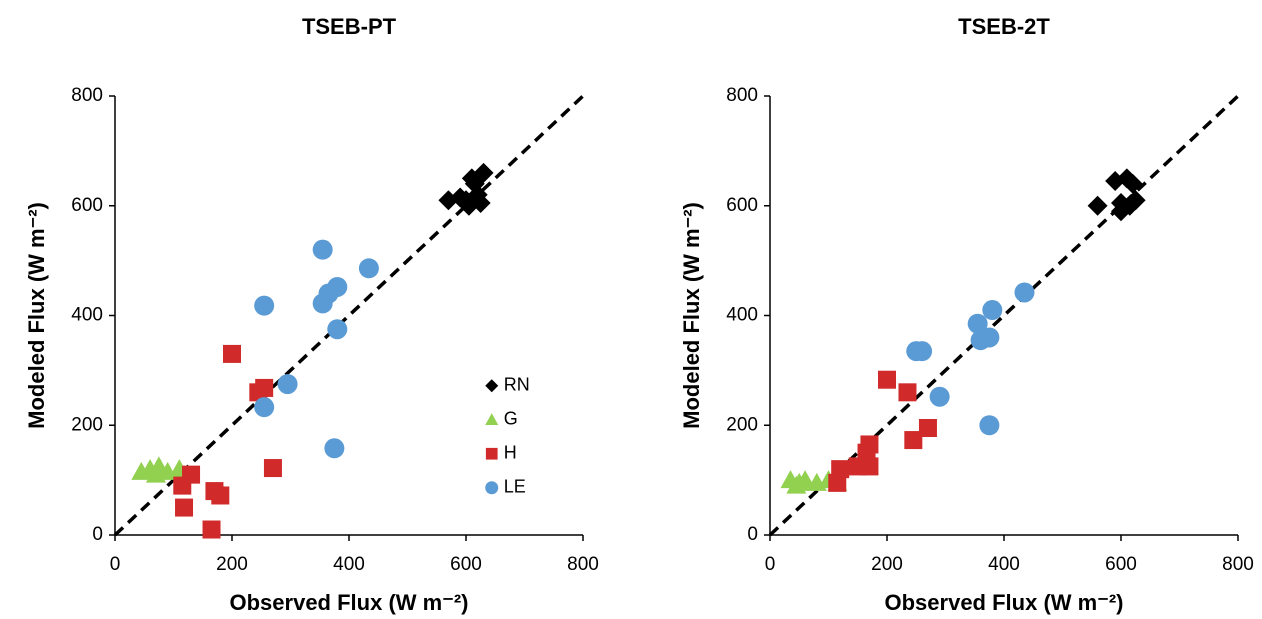 The height and width of the screenshot is (619, 1262). What do you see at coordinates (515, 486) in the screenshot?
I see `legend-label: LE` at bounding box center [515, 486].